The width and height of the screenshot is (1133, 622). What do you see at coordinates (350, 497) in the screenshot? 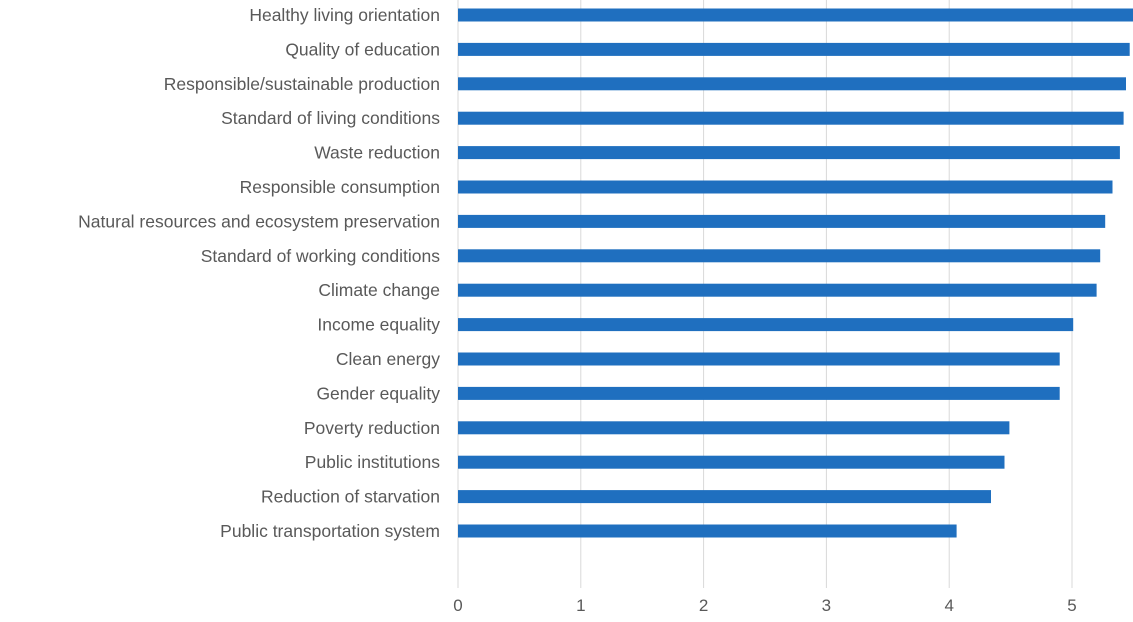
I see `category-label: Reduction of starvation` at bounding box center [350, 497].